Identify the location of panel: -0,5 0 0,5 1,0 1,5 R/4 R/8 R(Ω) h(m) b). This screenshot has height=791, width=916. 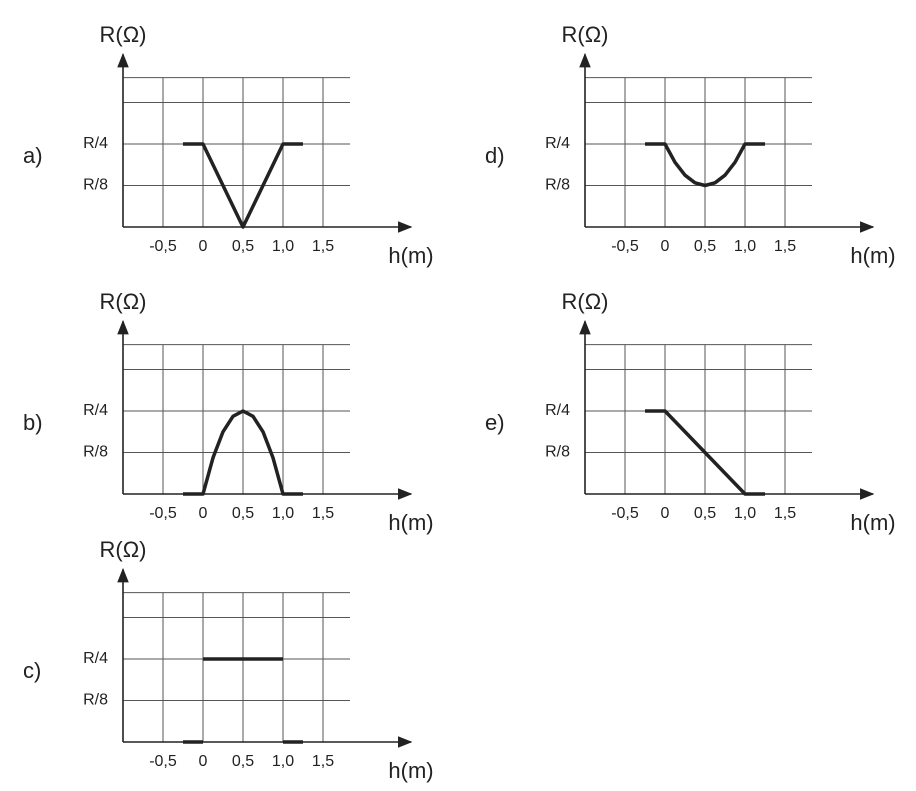
(228, 412).